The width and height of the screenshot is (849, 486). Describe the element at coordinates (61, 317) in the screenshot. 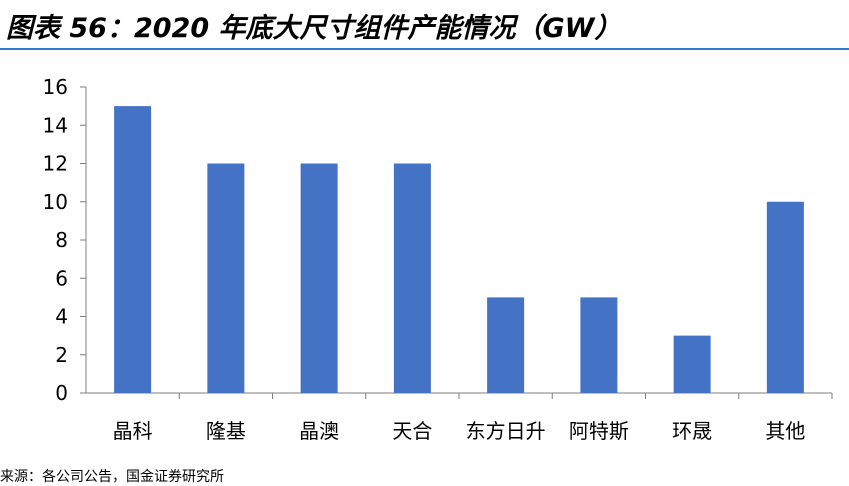

I see `y-tick-label: 4` at that location.